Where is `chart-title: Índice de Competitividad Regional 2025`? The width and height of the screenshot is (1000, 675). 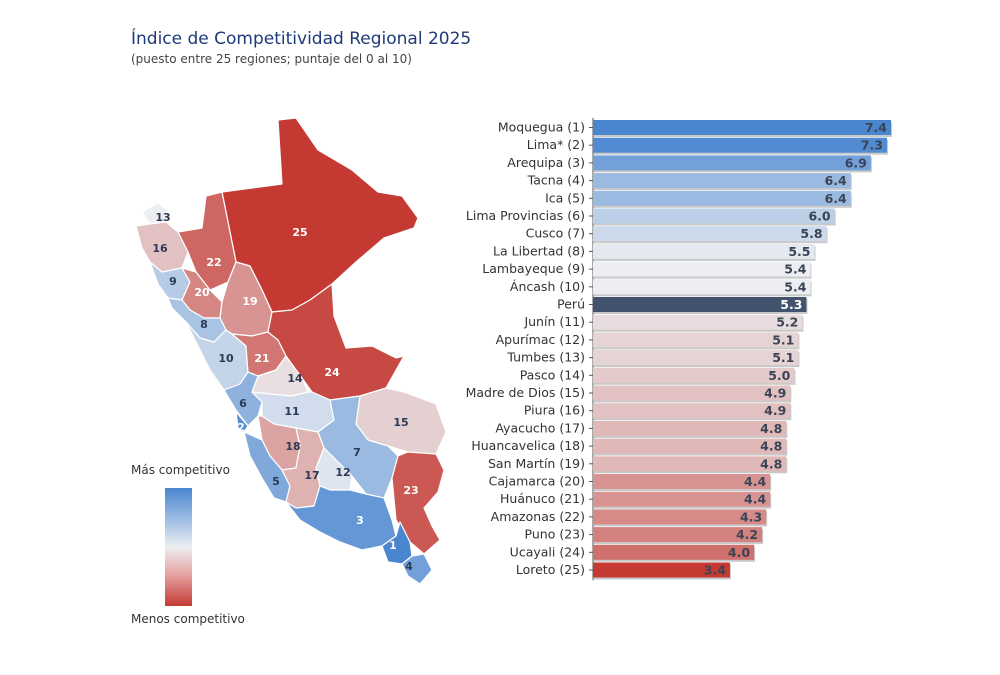 chart-title: Índice de Competitividad Regional 2025 is located at coordinates (301, 39).